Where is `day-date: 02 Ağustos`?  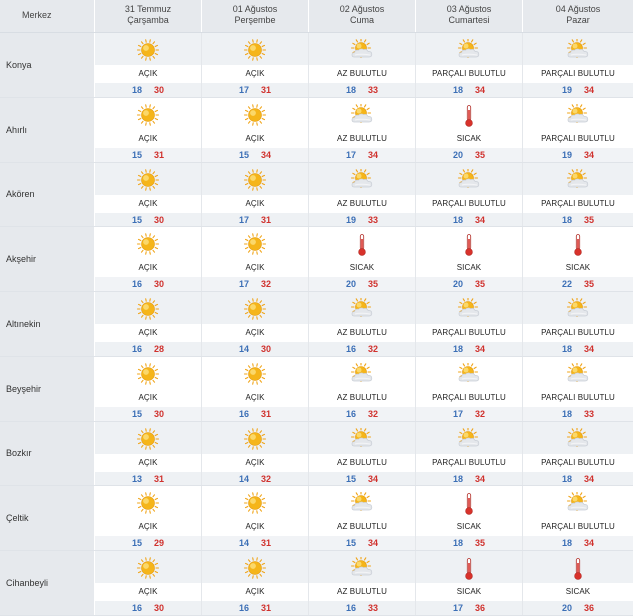
day-date: 02 Ağustos is located at coordinates (362, 9).